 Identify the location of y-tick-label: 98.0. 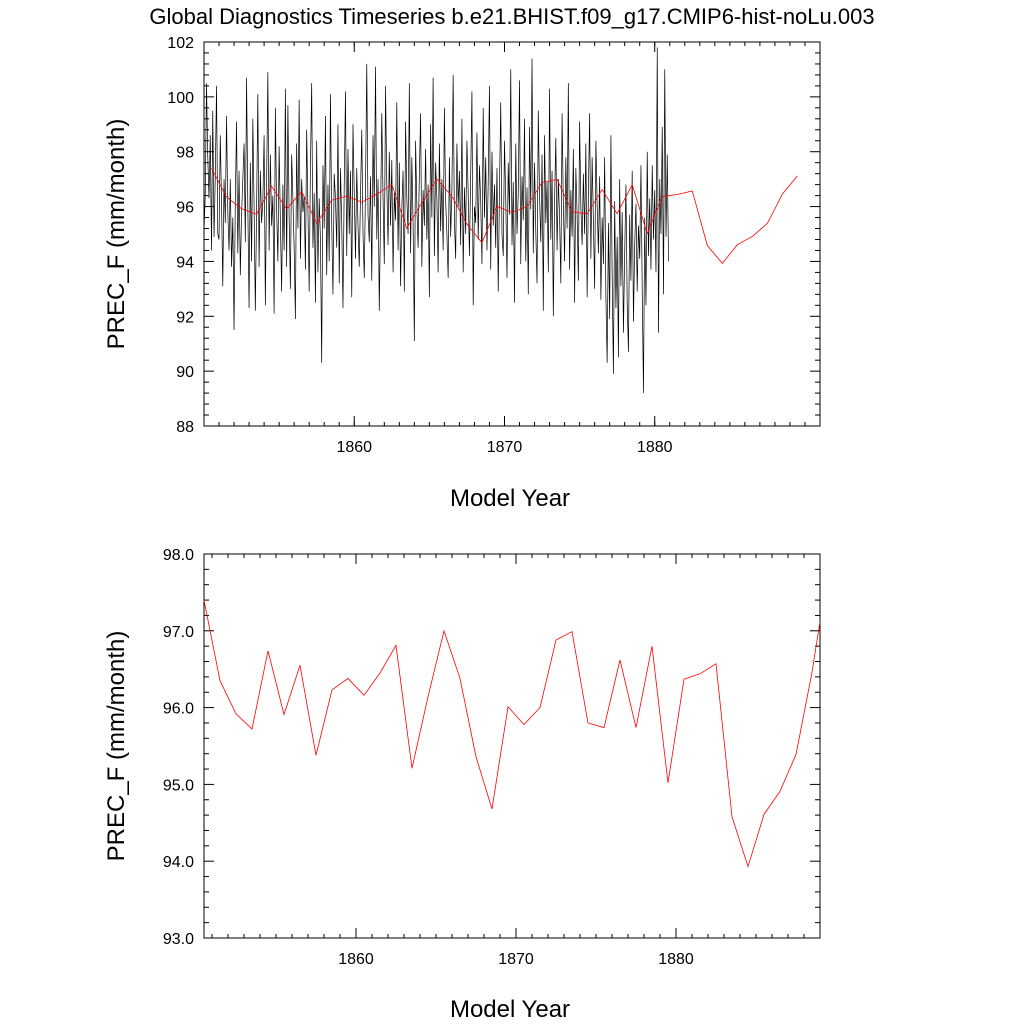
(178, 555).